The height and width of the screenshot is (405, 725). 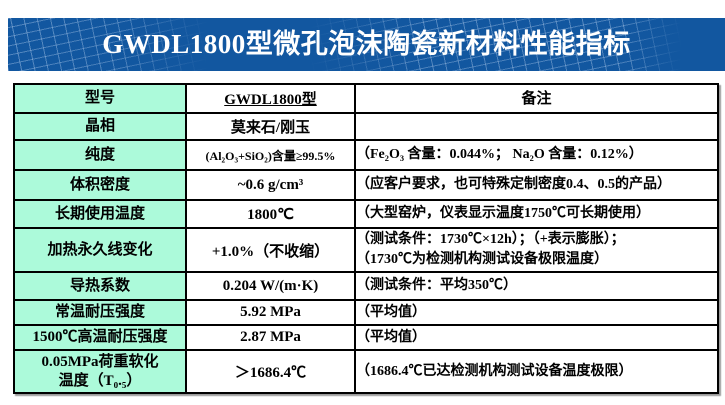 I want to click on table-row: 常温耐压强度 5.92 MPa （平均值）, so click(x=366, y=312).